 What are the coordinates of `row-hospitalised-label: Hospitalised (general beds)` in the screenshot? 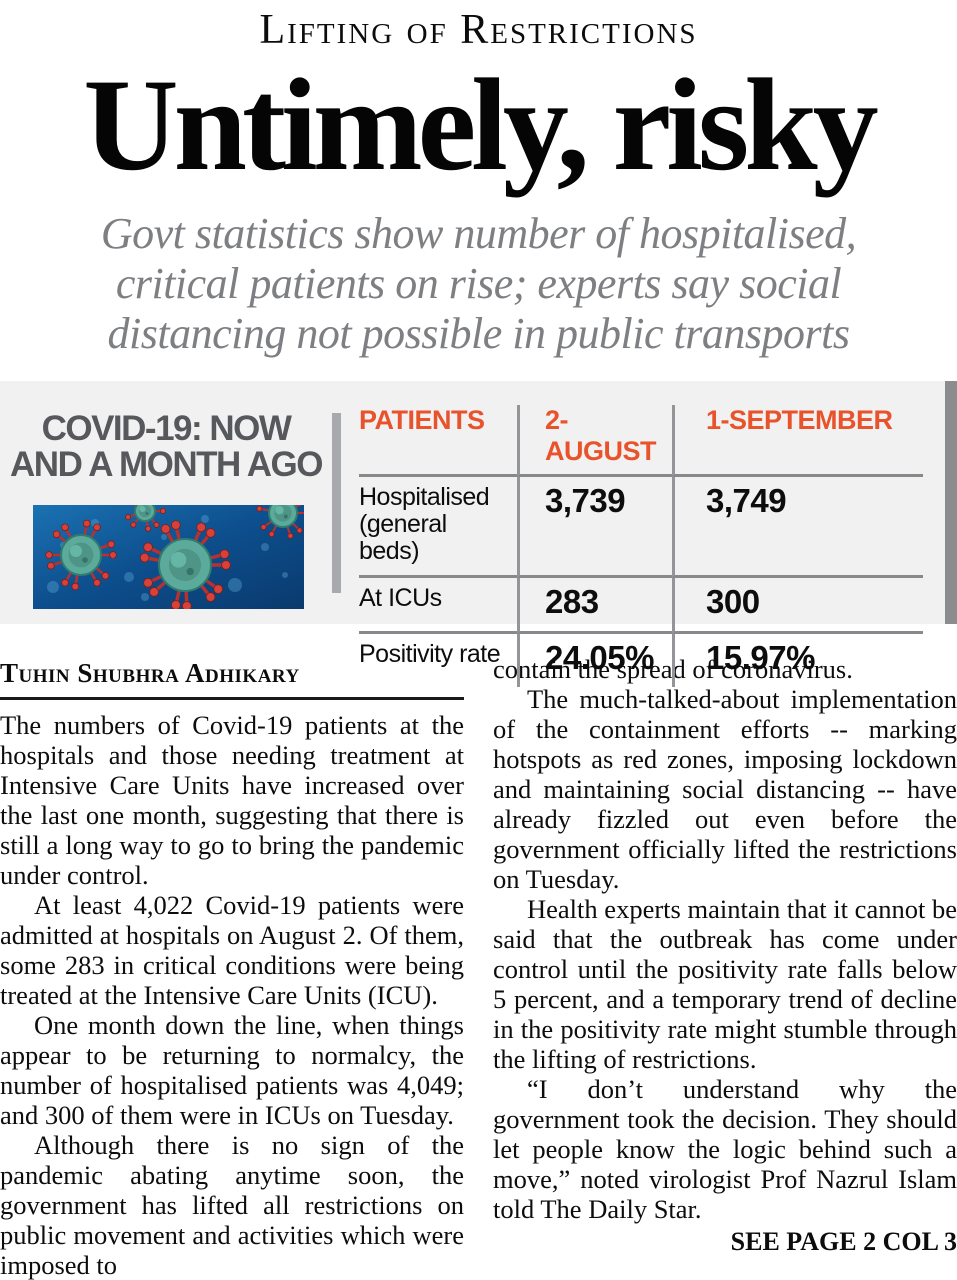 It's located at (438, 527).